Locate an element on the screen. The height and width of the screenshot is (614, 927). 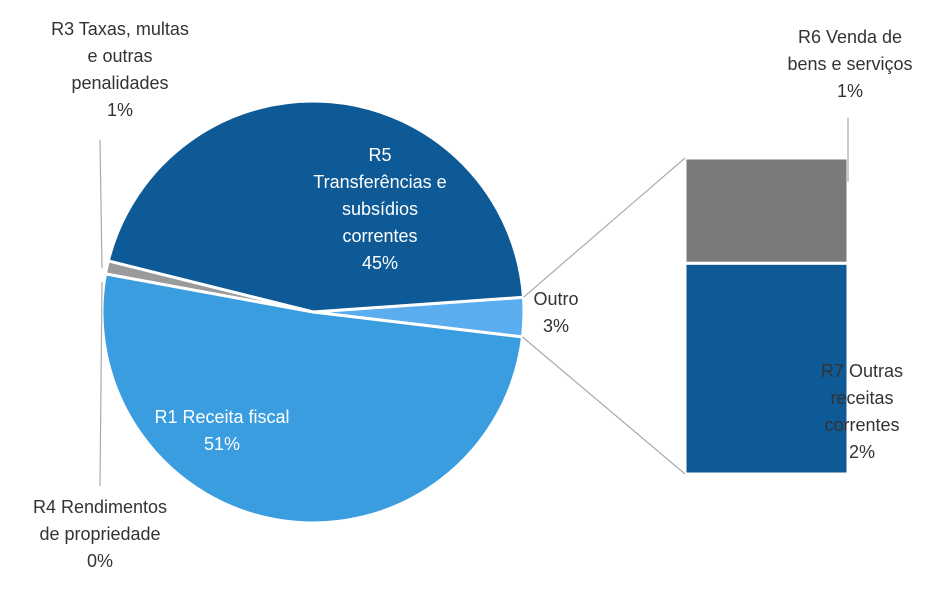
slice-label: R6 Venda de is located at coordinates (850, 37).